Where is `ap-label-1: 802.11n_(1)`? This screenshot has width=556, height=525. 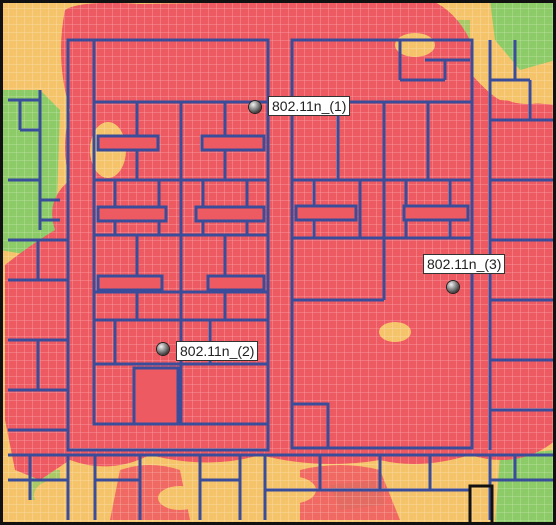
ap-label-1: 802.11n_(1) is located at coordinates (309, 106).